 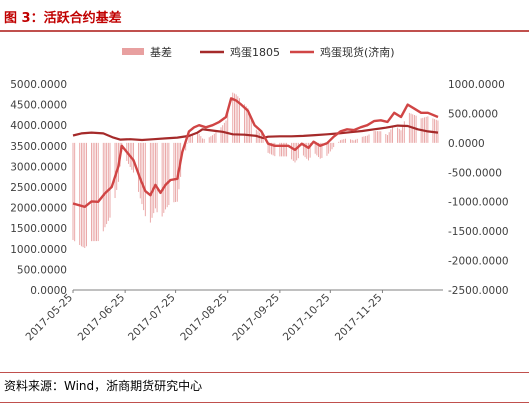 What do you see at coordinates (478, 291) in the screenshot?
I see `right-axis-tick-label: -2500.0000` at bounding box center [478, 291].